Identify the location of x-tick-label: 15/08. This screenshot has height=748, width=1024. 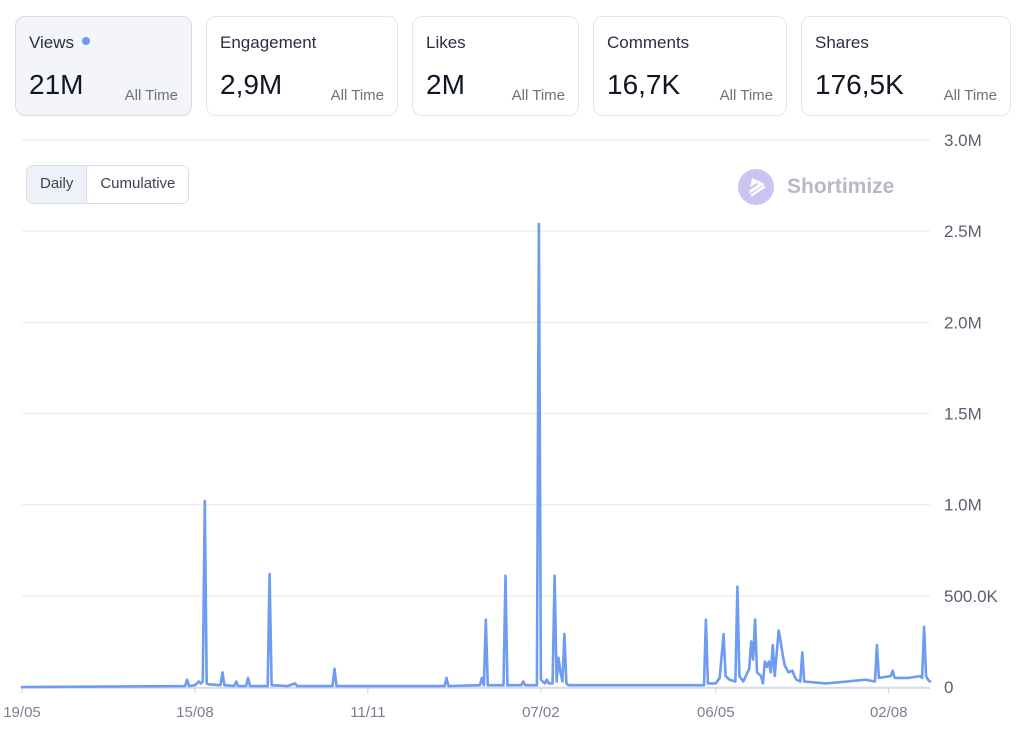
(195, 712).